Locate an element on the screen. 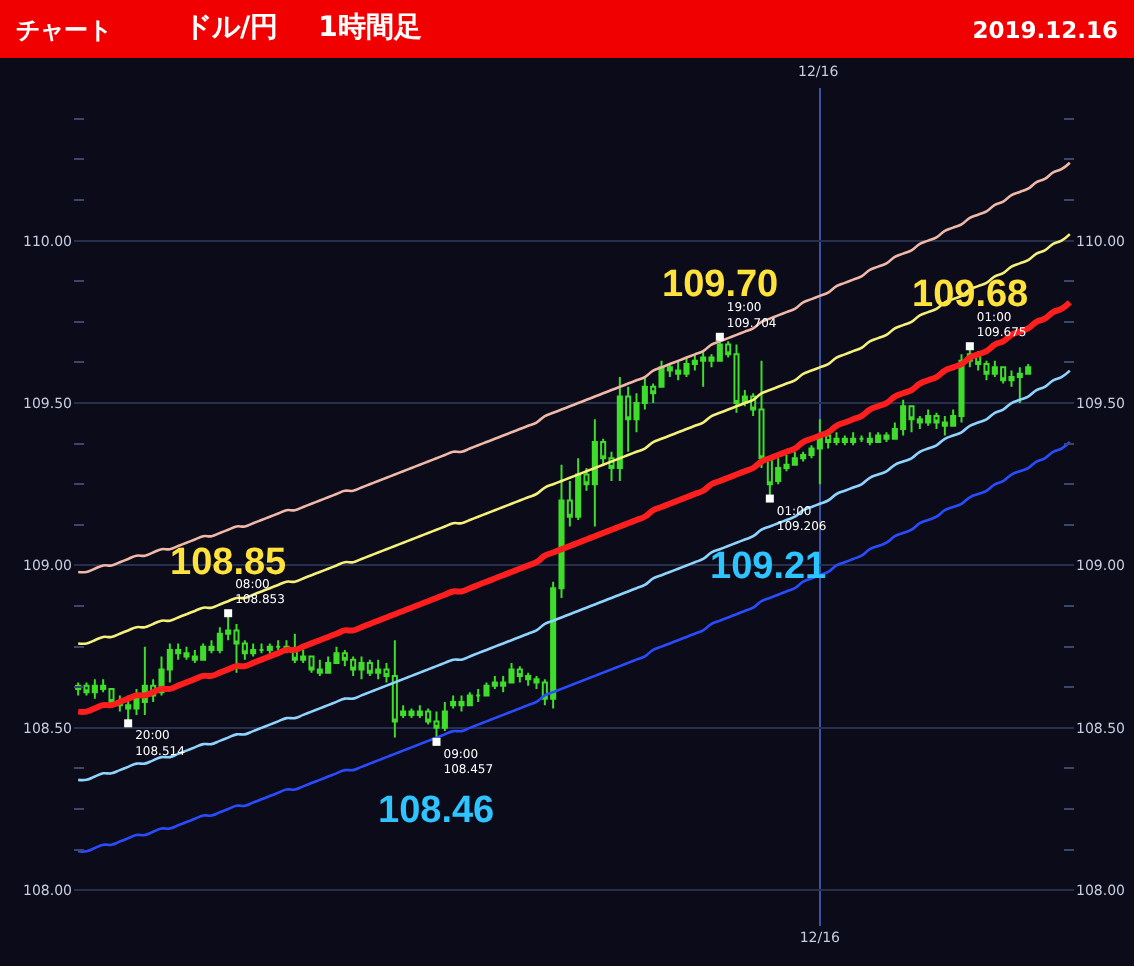 The height and width of the screenshot is (966, 1134). annotation: 109.21 is located at coordinates (769, 567).